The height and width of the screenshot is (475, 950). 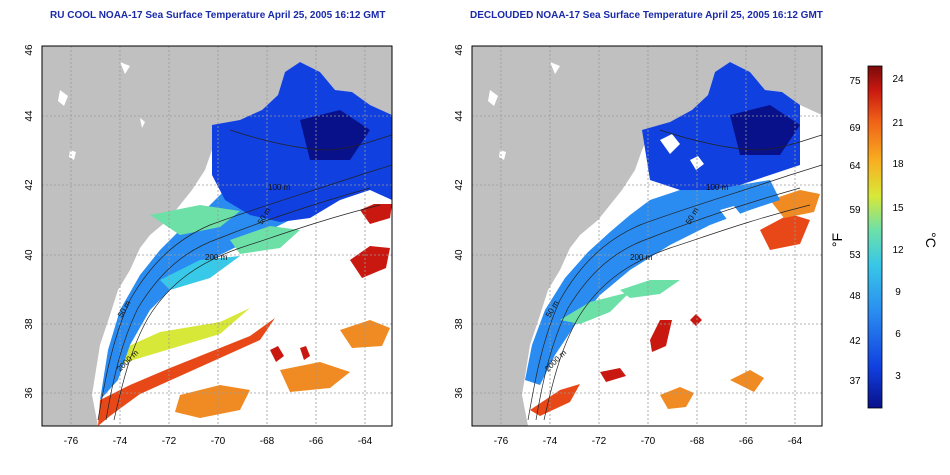 I want to click on colorbar-f-tick: 37, so click(x=855, y=381).